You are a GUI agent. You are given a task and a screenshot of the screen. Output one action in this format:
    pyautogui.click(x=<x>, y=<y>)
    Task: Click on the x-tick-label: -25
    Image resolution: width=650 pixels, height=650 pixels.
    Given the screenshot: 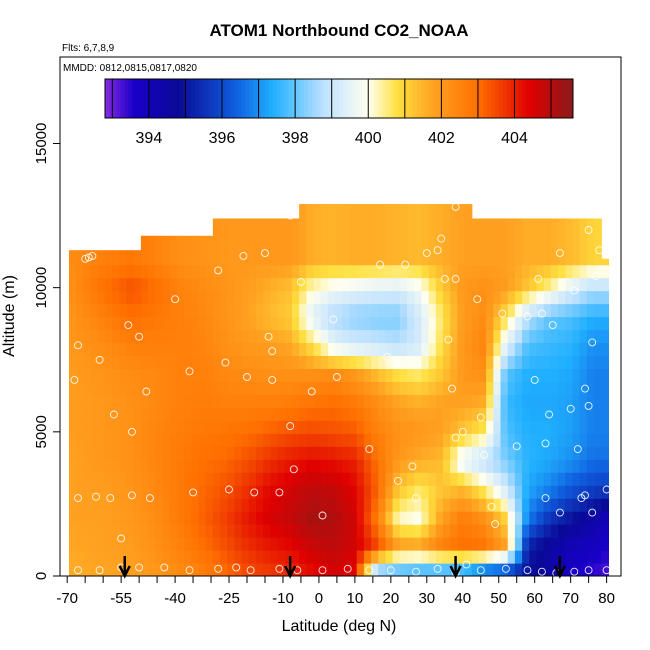 What is the action you would take?
    pyautogui.click(x=229, y=598)
    